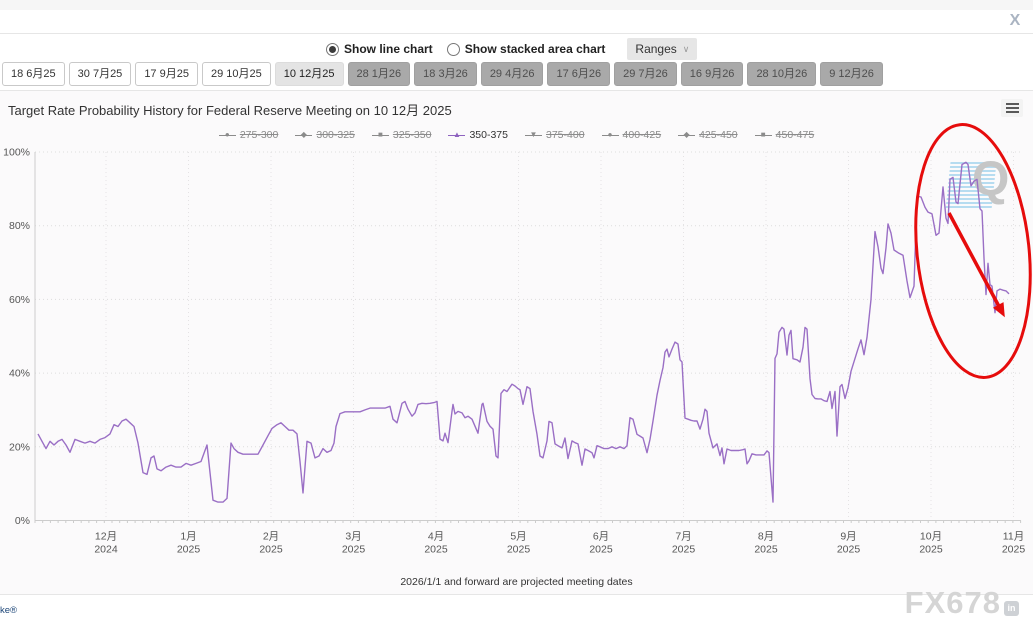 This screenshot has width=1033, height=639. What do you see at coordinates (453, 49) in the screenshot?
I see `radio-unselected-icon` at bounding box center [453, 49].